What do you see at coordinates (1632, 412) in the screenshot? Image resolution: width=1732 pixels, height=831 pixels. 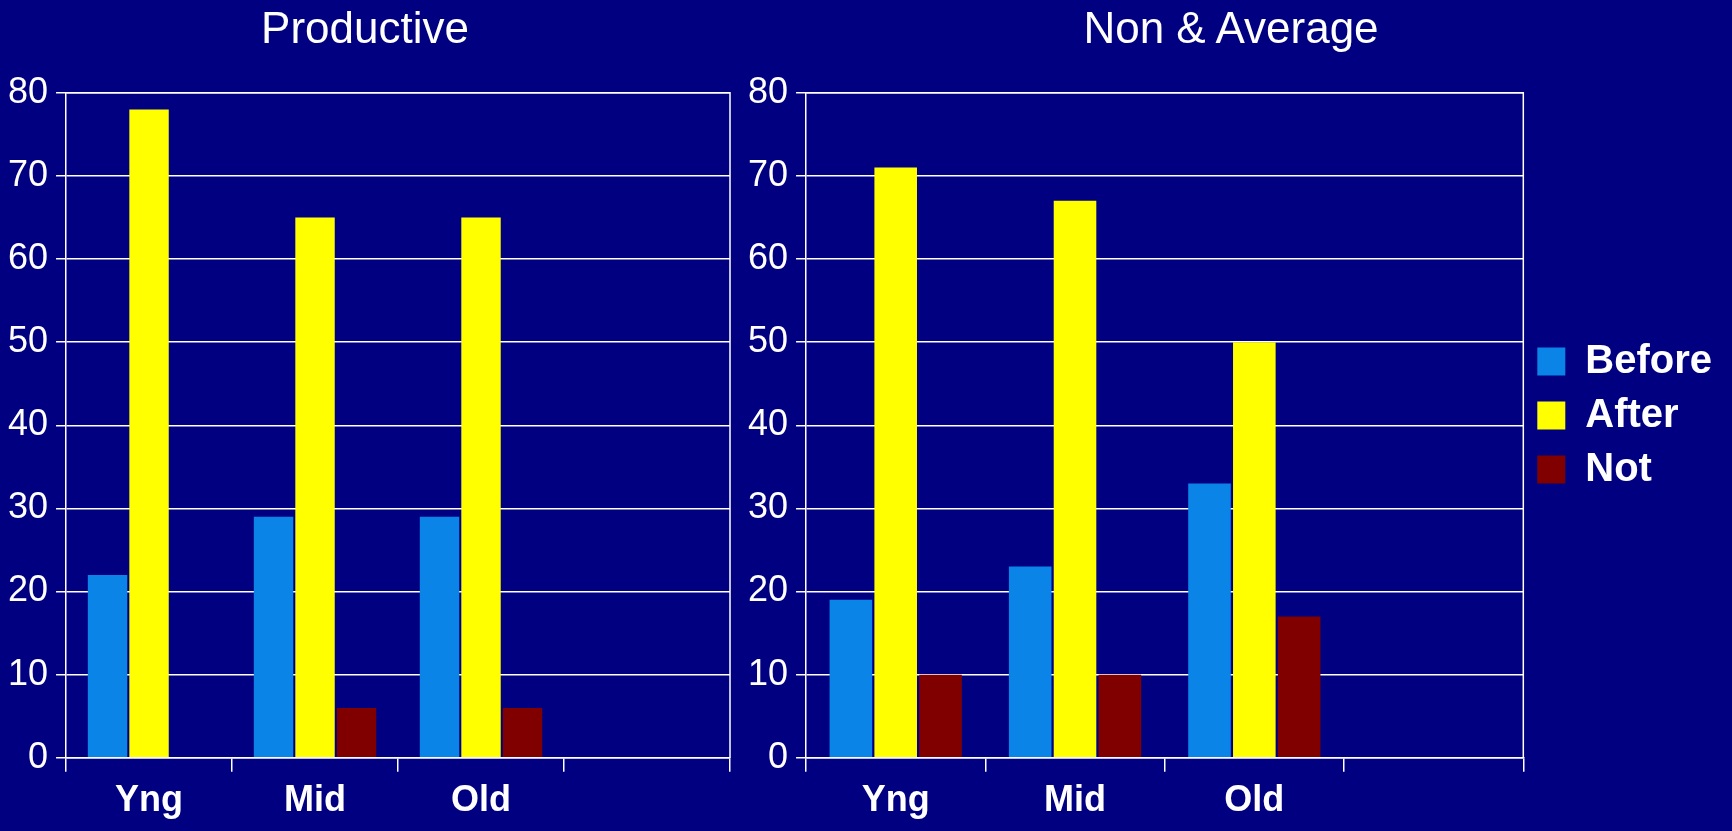 I see `legend-label: After` at bounding box center [1632, 412].